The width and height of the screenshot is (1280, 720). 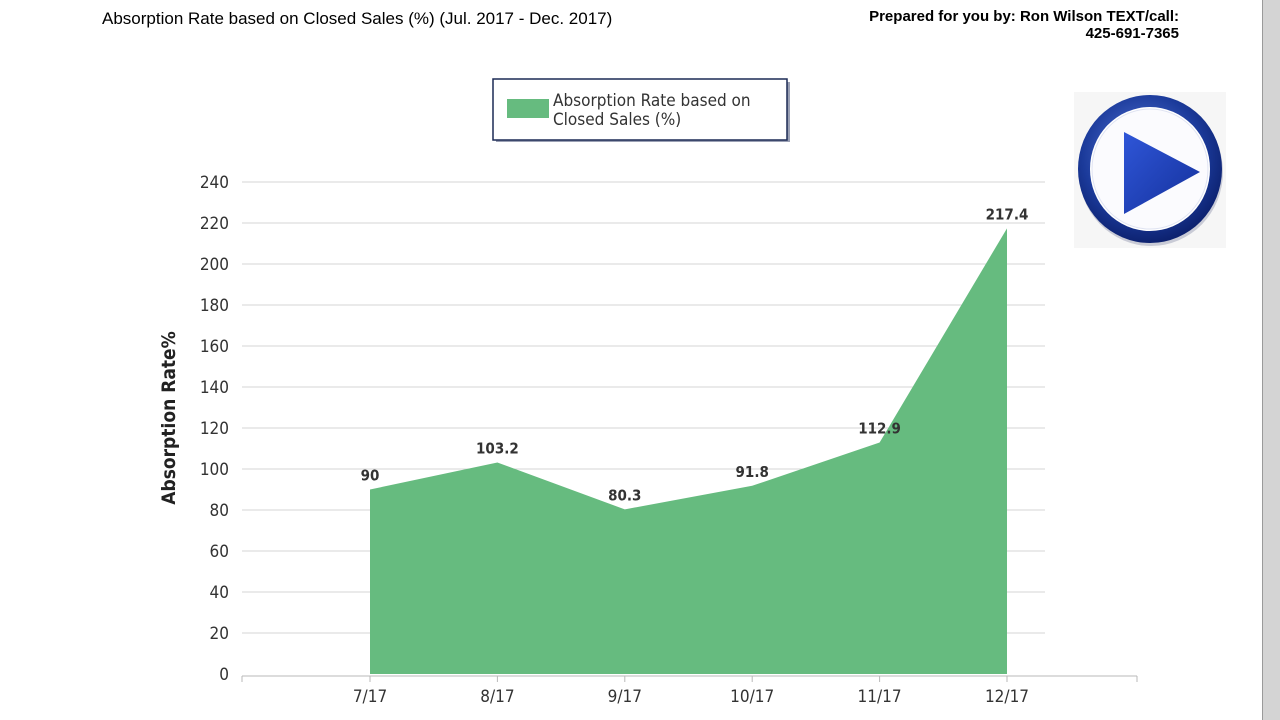 What do you see at coordinates (214, 265) in the screenshot?
I see `y-tick-label: 200` at bounding box center [214, 265].